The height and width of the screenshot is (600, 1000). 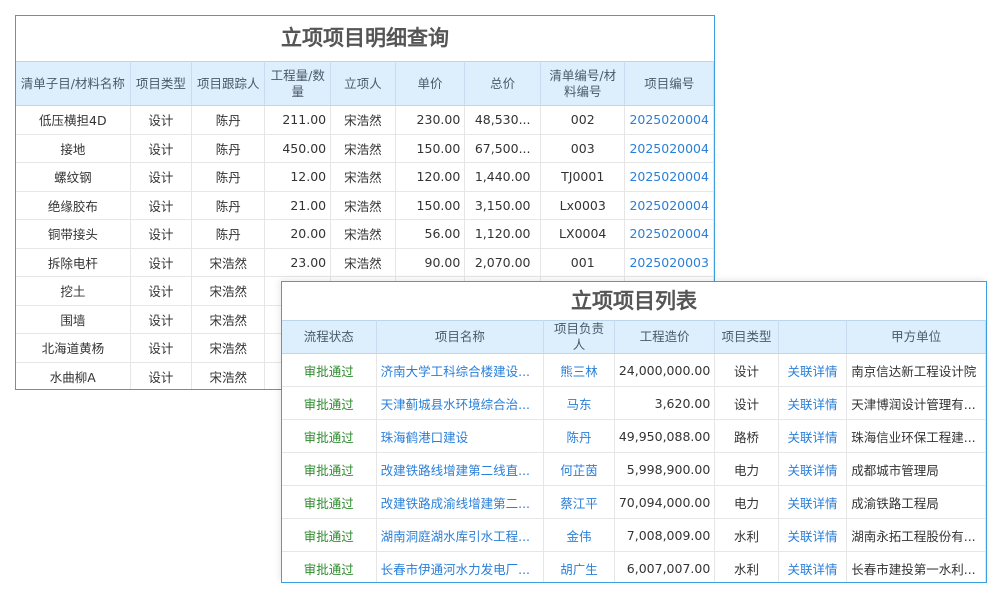 I want to click on table-cell: 120.00, so click(x=430, y=177).